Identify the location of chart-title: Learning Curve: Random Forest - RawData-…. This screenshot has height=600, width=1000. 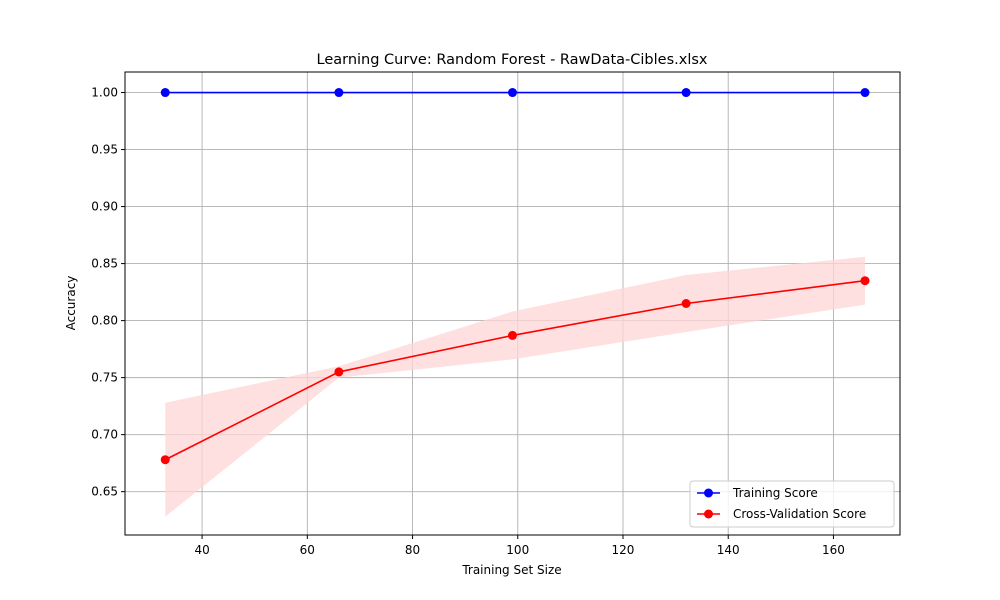
(512, 60).